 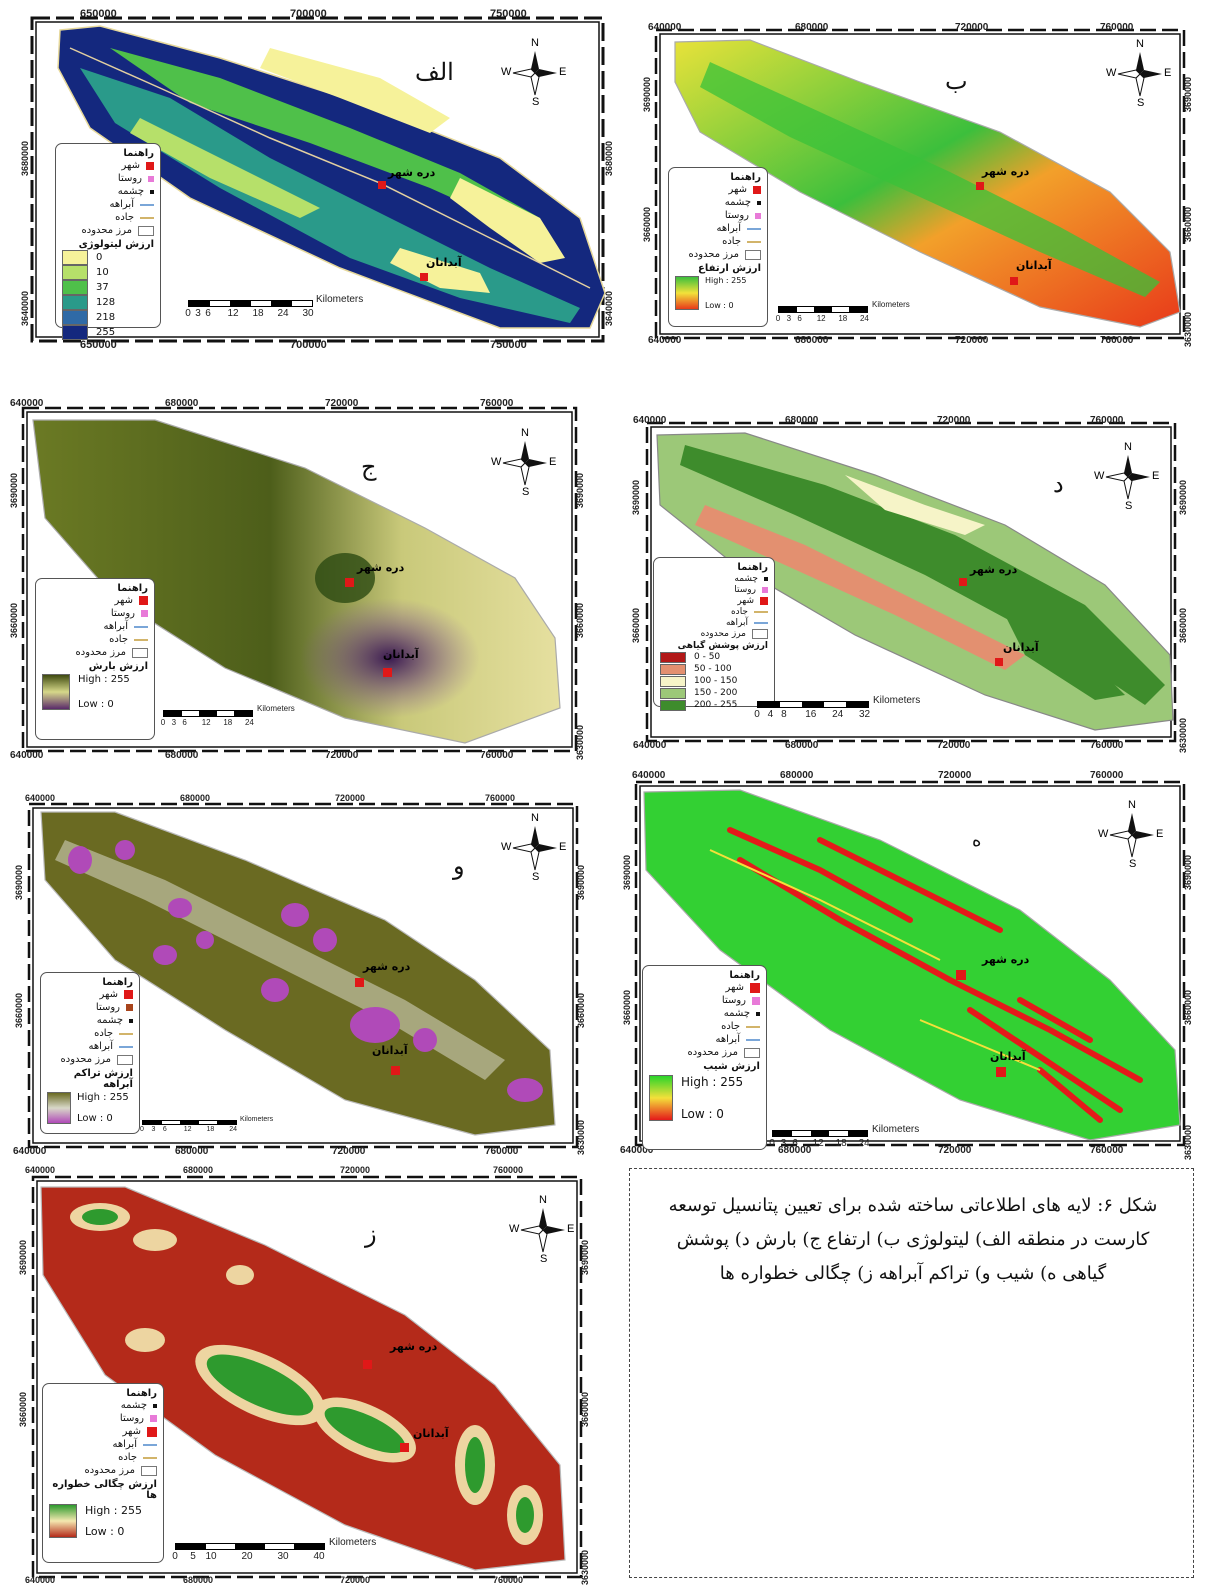 What do you see at coordinates (956, 81) in the screenshot?
I see `panel-label: ب` at bounding box center [956, 81].